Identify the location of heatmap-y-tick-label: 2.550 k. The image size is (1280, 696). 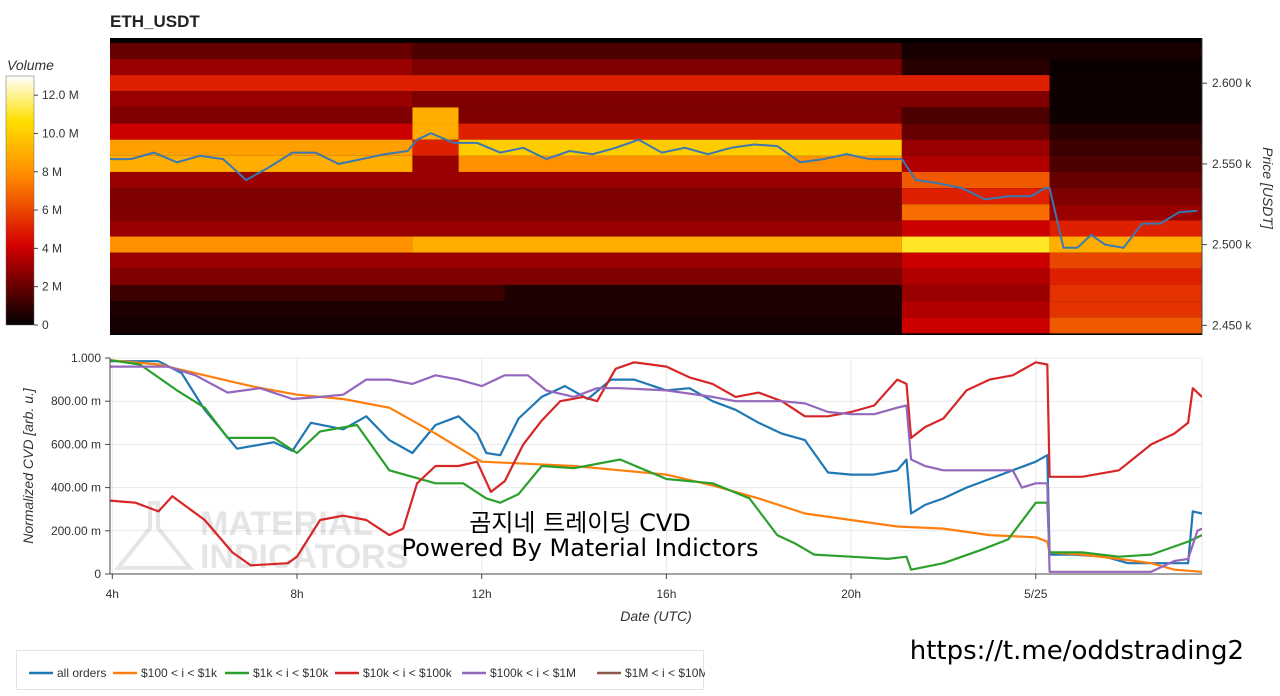
(1232, 164).